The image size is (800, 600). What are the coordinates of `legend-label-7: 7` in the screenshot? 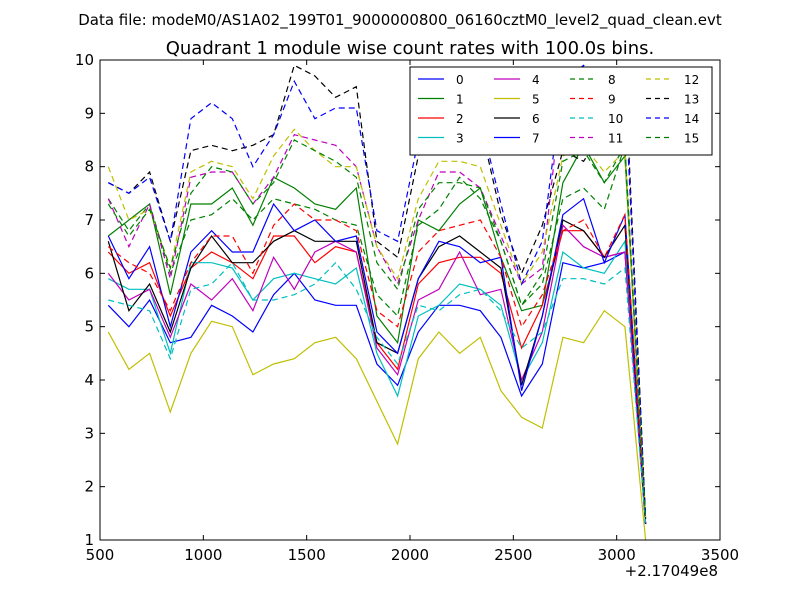 It's located at (536, 139).